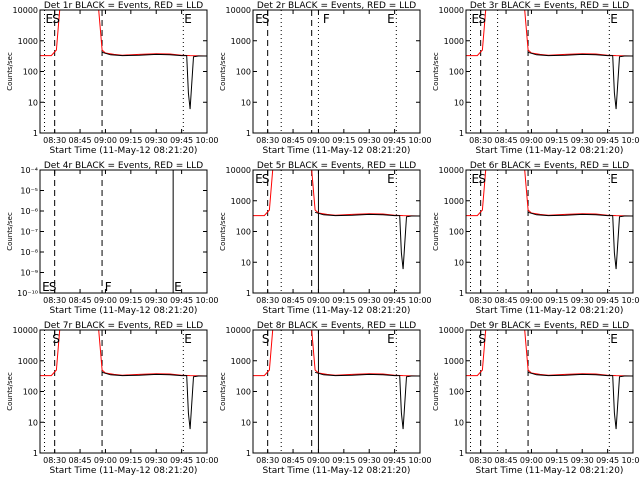 This screenshot has width=640, height=480. Describe the element at coordinates (29, 232) in the screenshot. I see `y-tick-label: 10⁻⁷` at that location.